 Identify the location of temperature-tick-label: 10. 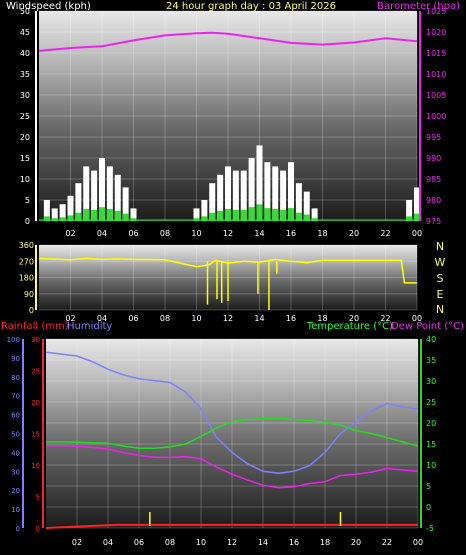
(431, 465).